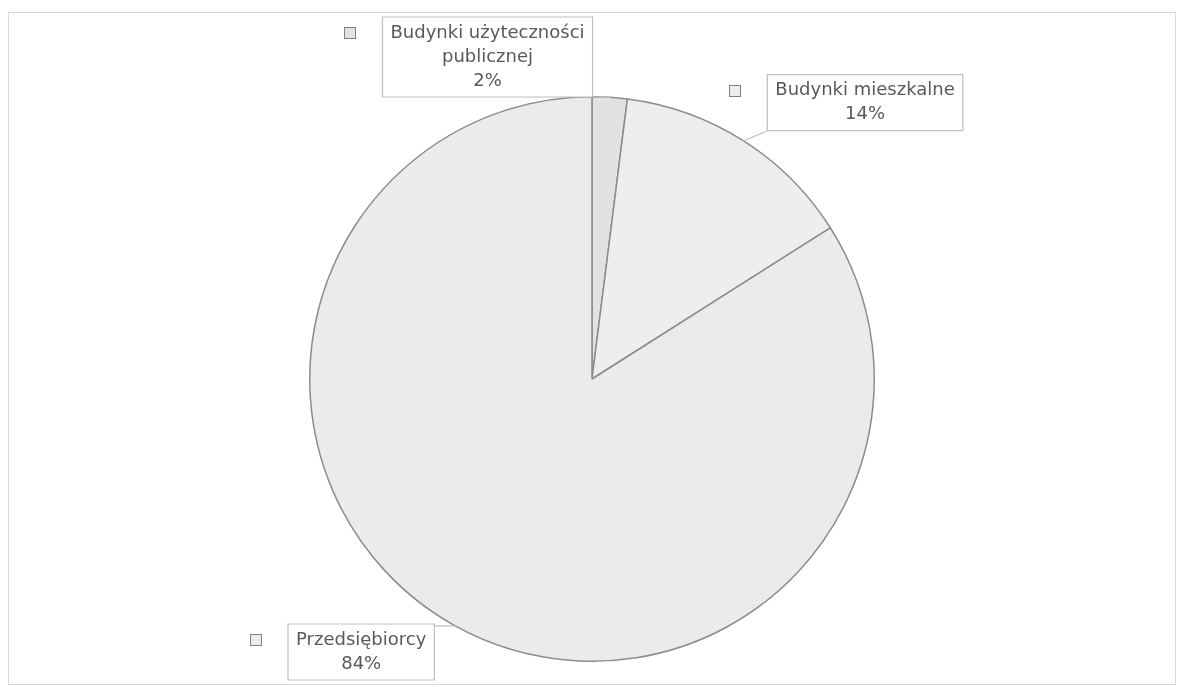 The image size is (1178, 687). Describe the element at coordinates (361, 638) in the screenshot. I see `legend-label: Przedsiębiorcy` at that location.